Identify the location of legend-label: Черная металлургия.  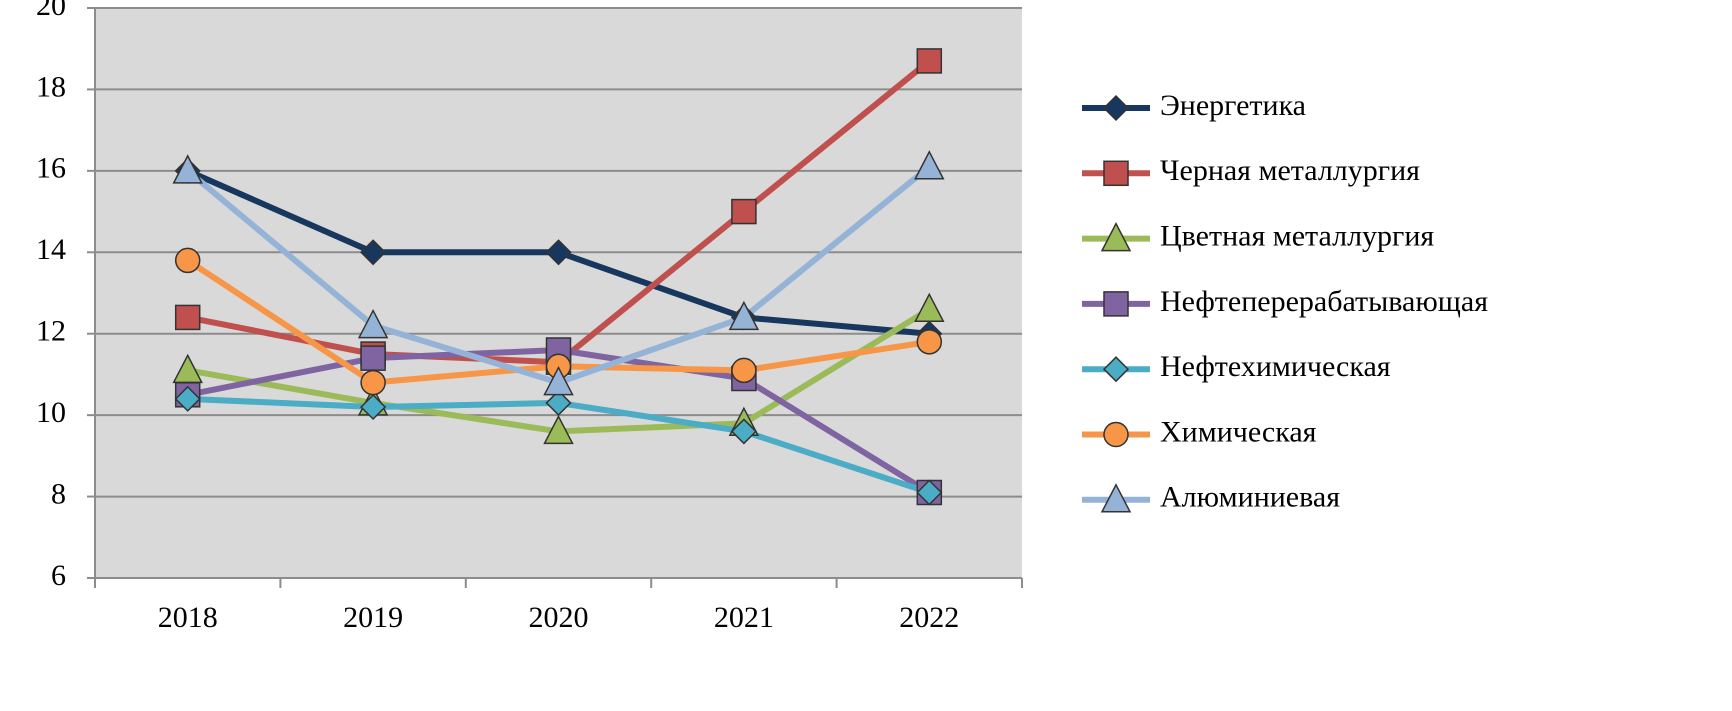
(1290, 170).